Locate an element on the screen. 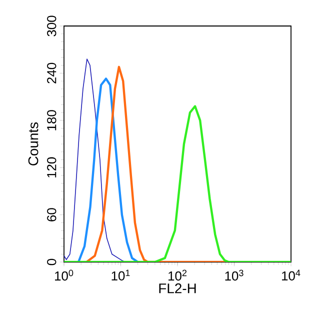 The height and width of the screenshot is (324, 326). x-tick-label: 10$^{0}$ is located at coordinates (64, 275).